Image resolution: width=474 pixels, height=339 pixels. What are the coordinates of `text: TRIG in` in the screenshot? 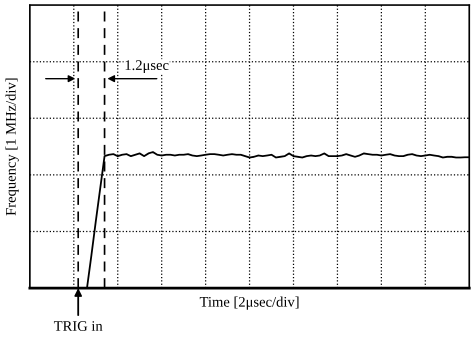 It's located at (78, 326).